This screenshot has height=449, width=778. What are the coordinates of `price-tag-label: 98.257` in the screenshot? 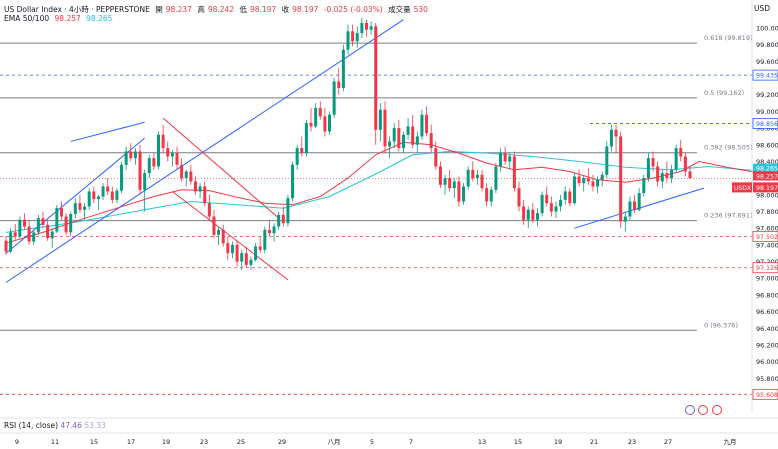 It's located at (767, 176).